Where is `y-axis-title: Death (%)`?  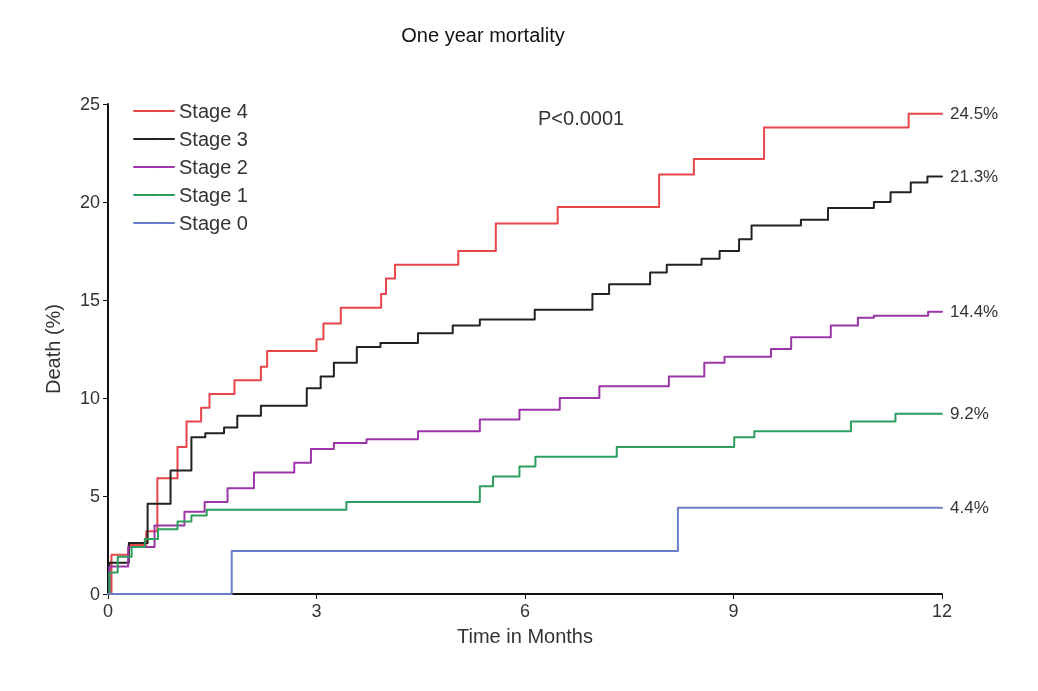 y-axis-title: Death (%) is located at coordinates (53, 349).